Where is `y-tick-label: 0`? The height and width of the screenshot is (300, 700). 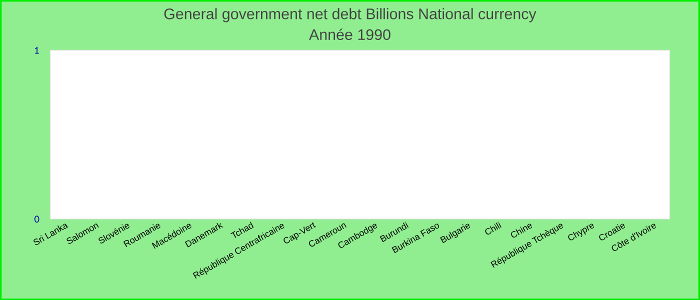
y-tick-label: 0 is located at coordinates (37, 218).